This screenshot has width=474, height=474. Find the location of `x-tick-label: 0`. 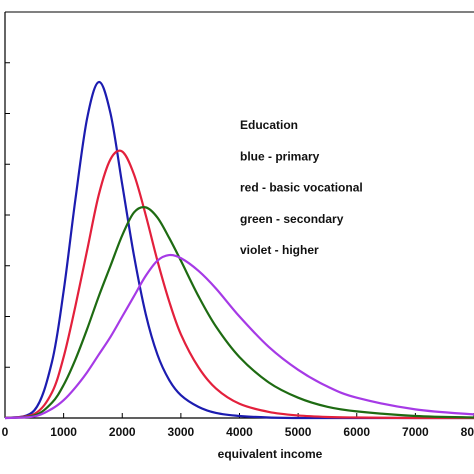

x-tick-label: 0 is located at coordinates (5, 432).